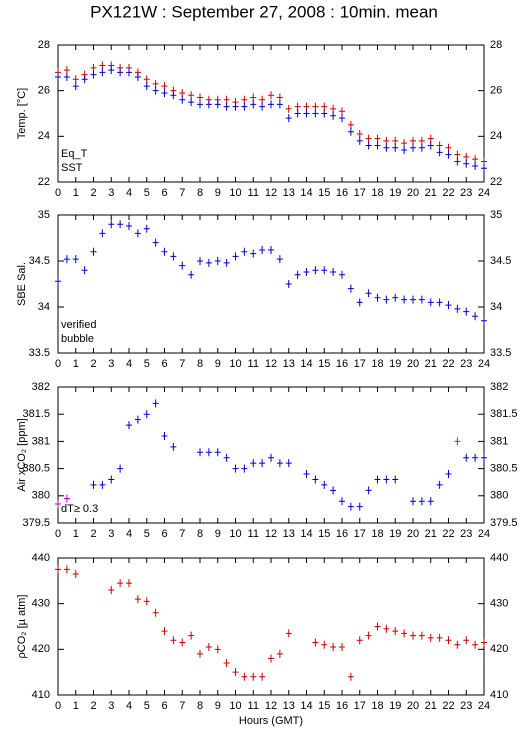  Describe the element at coordinates (271, 721) in the screenshot. I see `x-axis-label: Hours (GMT)` at that location.